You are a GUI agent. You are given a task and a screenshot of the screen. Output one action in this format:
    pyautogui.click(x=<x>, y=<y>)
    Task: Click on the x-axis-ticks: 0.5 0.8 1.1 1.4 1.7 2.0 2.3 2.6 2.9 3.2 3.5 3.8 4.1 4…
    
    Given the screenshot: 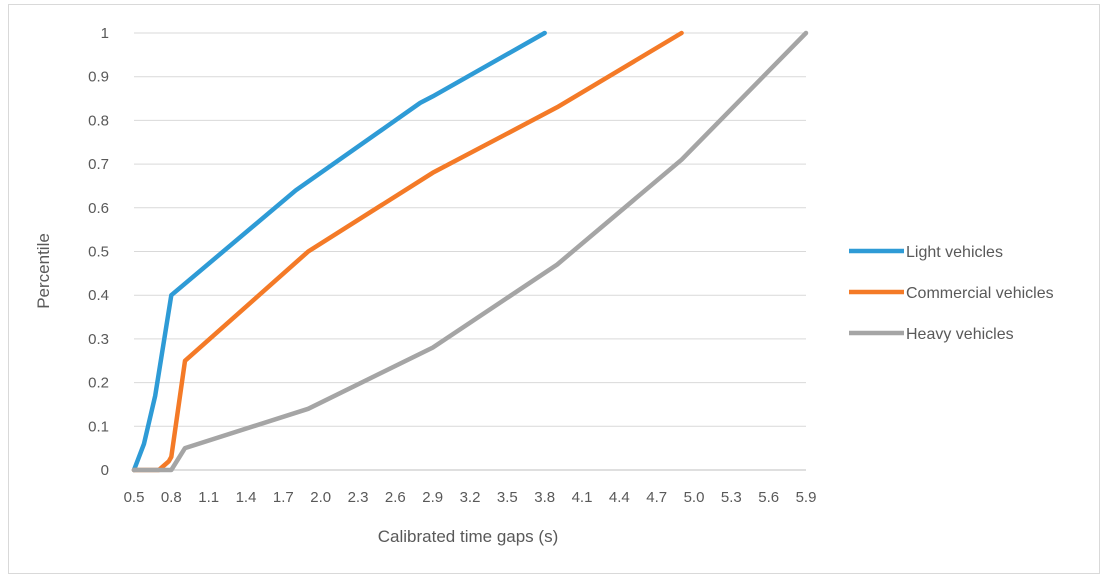 What is the action you would take?
    pyautogui.click(x=470, y=497)
    